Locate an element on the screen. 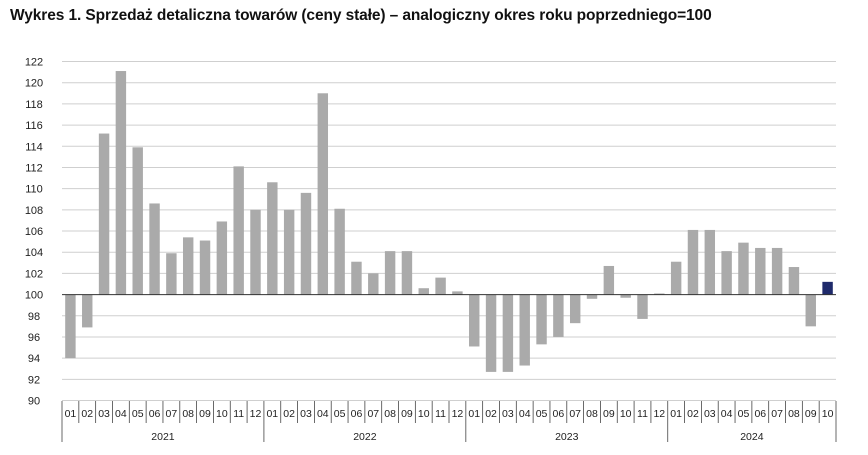 The width and height of the screenshot is (868, 455). y-tick-label: 122 is located at coordinates (34, 63).